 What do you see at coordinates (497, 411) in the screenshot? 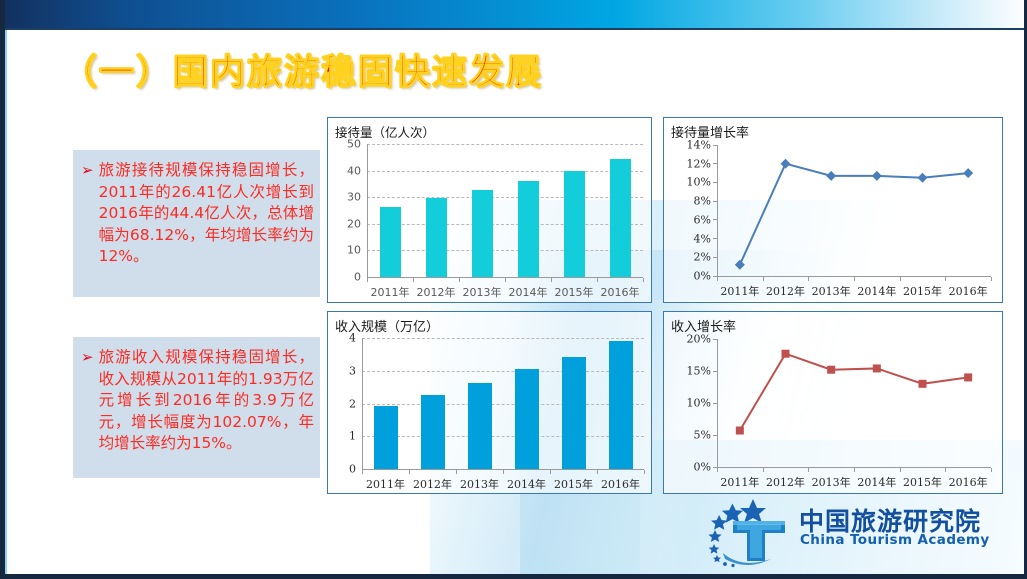
I see `plot-area-revenue-scale: 0 1 2 3 4 2011年 2012年 2013年 2014年 2015年 2016年` at bounding box center [497, 411].